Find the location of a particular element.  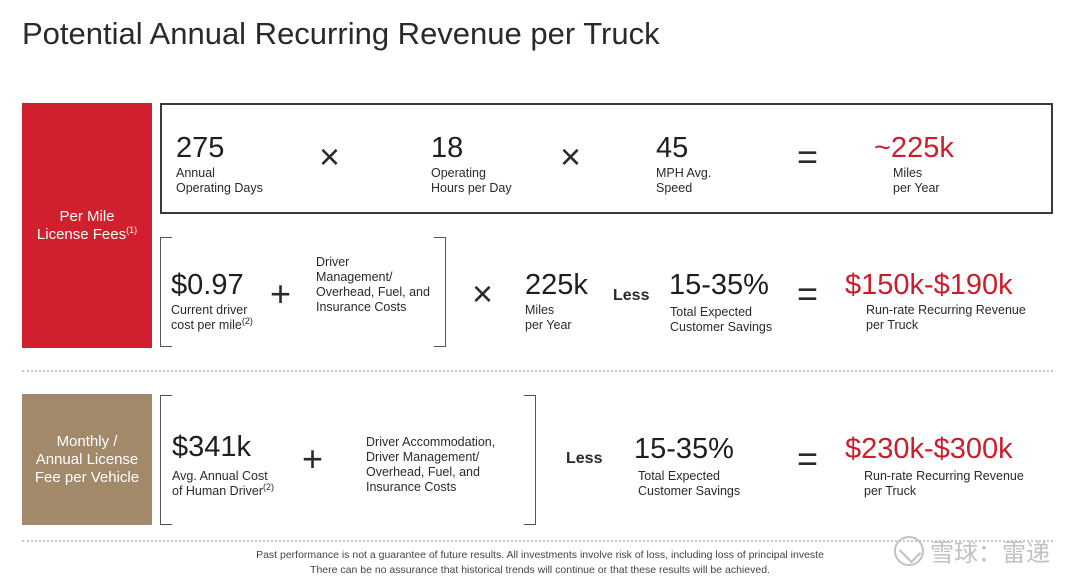

mph-value: 45 is located at coordinates (672, 148).